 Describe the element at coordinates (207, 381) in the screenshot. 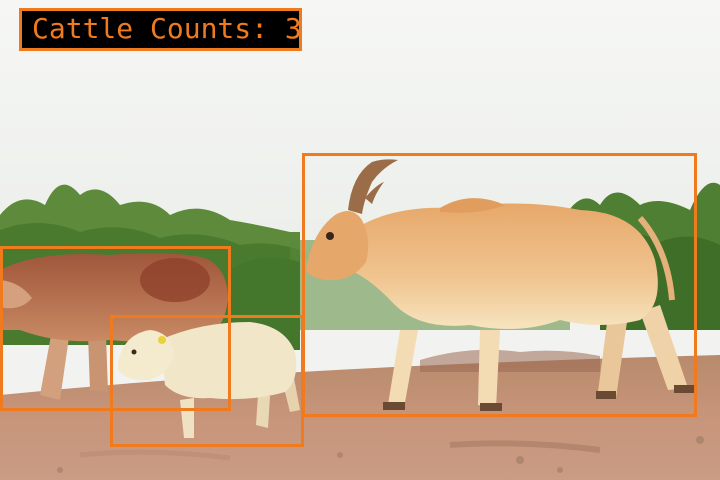

I see `detection-box-calf` at that location.